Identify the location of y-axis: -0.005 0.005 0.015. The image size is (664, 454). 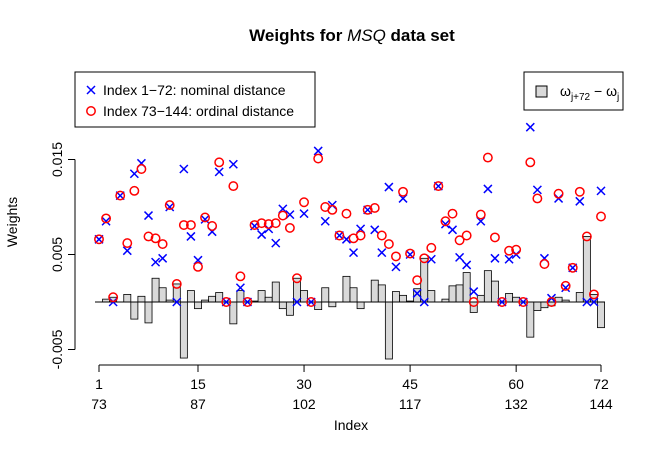
(62, 255).